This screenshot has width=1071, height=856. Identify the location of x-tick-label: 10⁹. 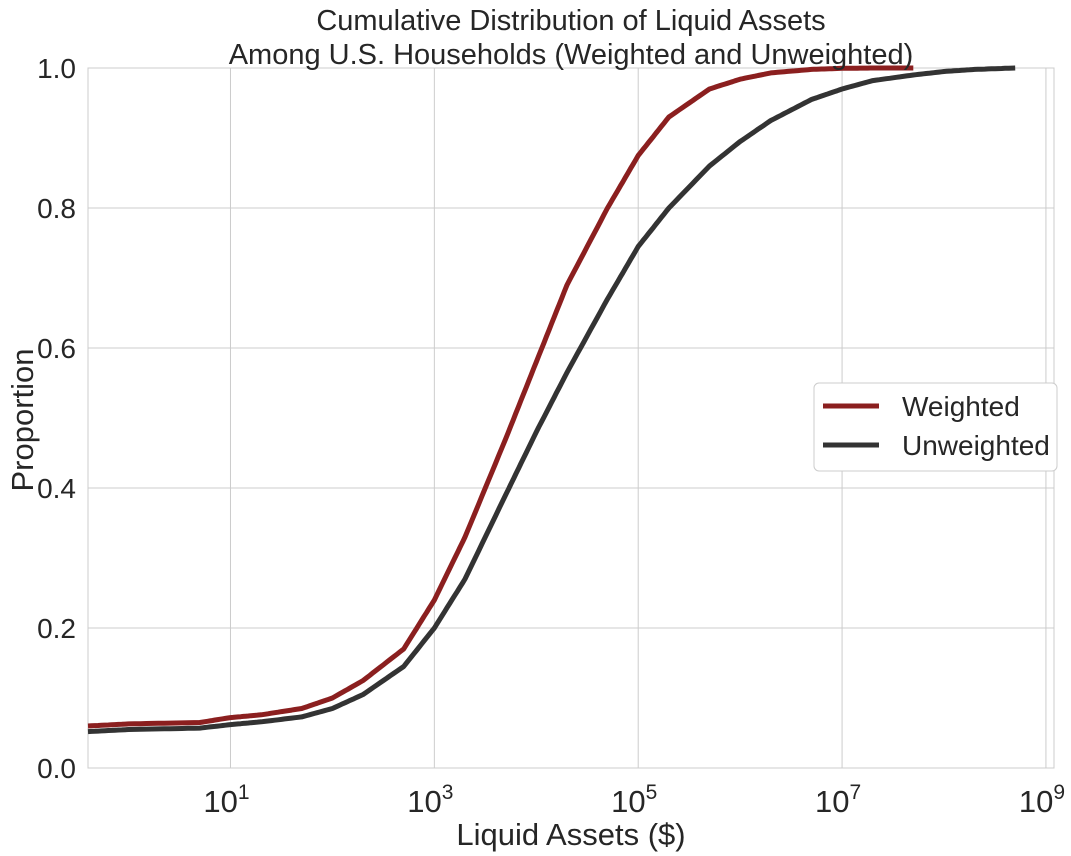
(1042, 800).